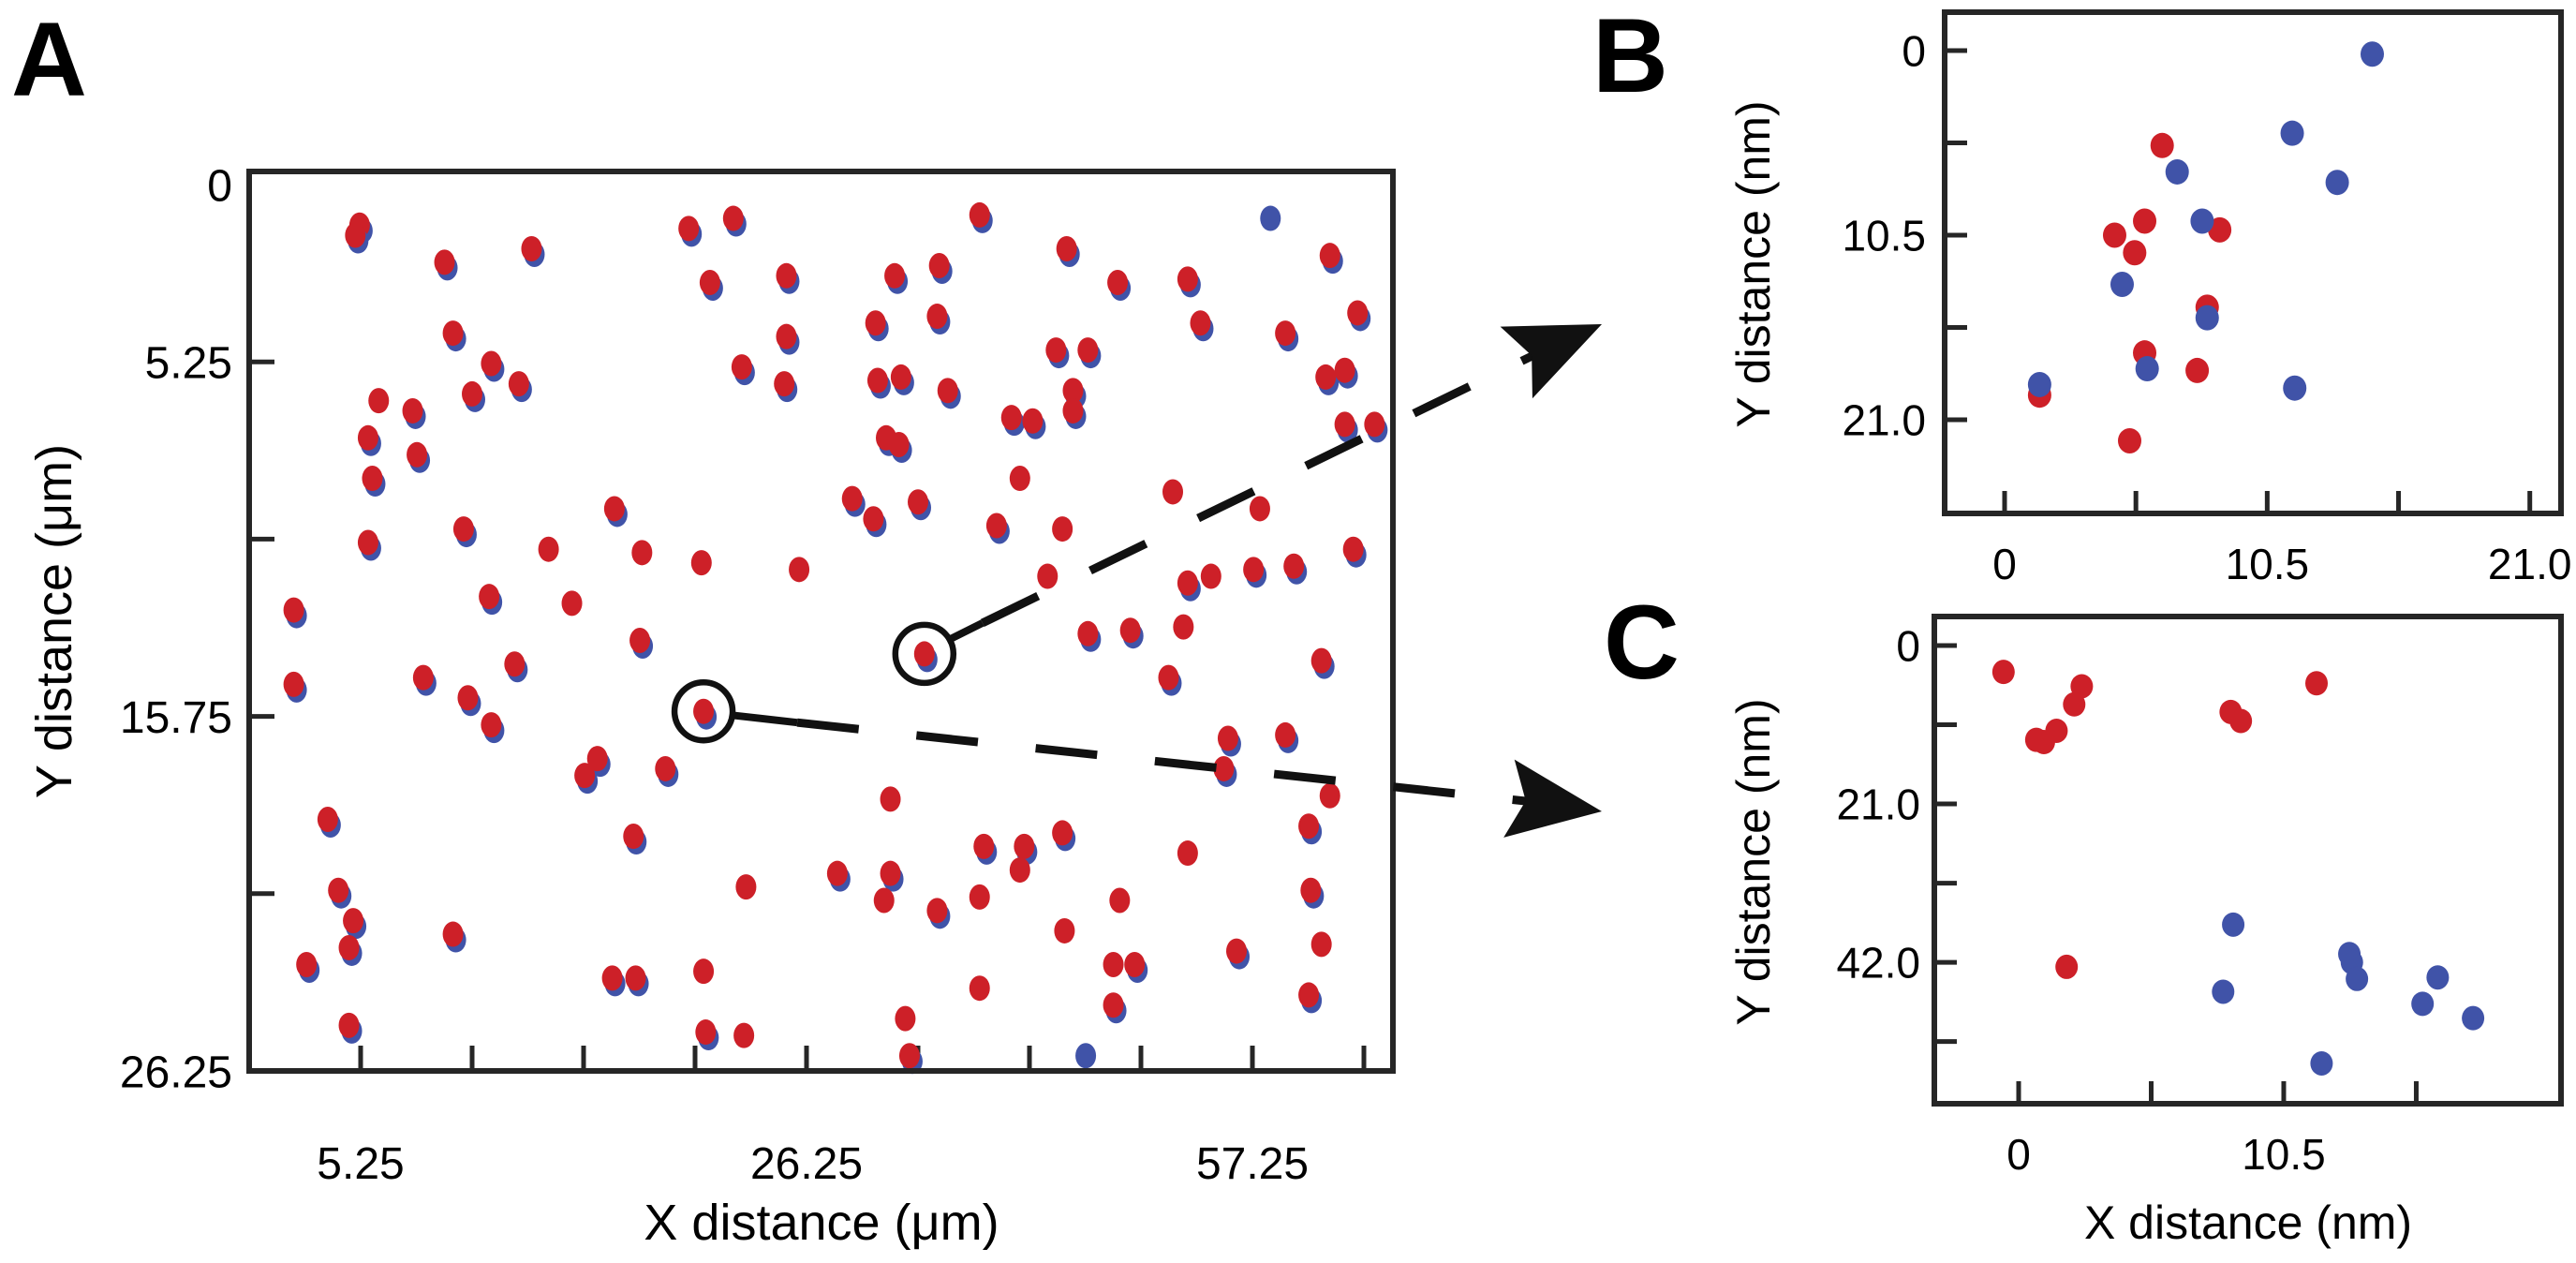  Describe the element at coordinates (2268, 564) in the screenshot. I see `b-x-tick-label: 10.5` at that location.